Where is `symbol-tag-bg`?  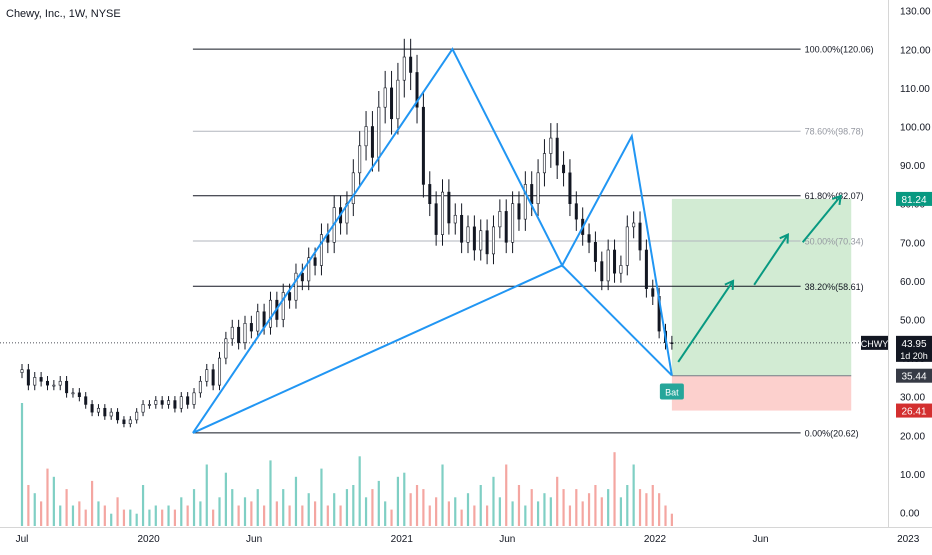
symbol-tag-bg is located at coordinates (874, 342).